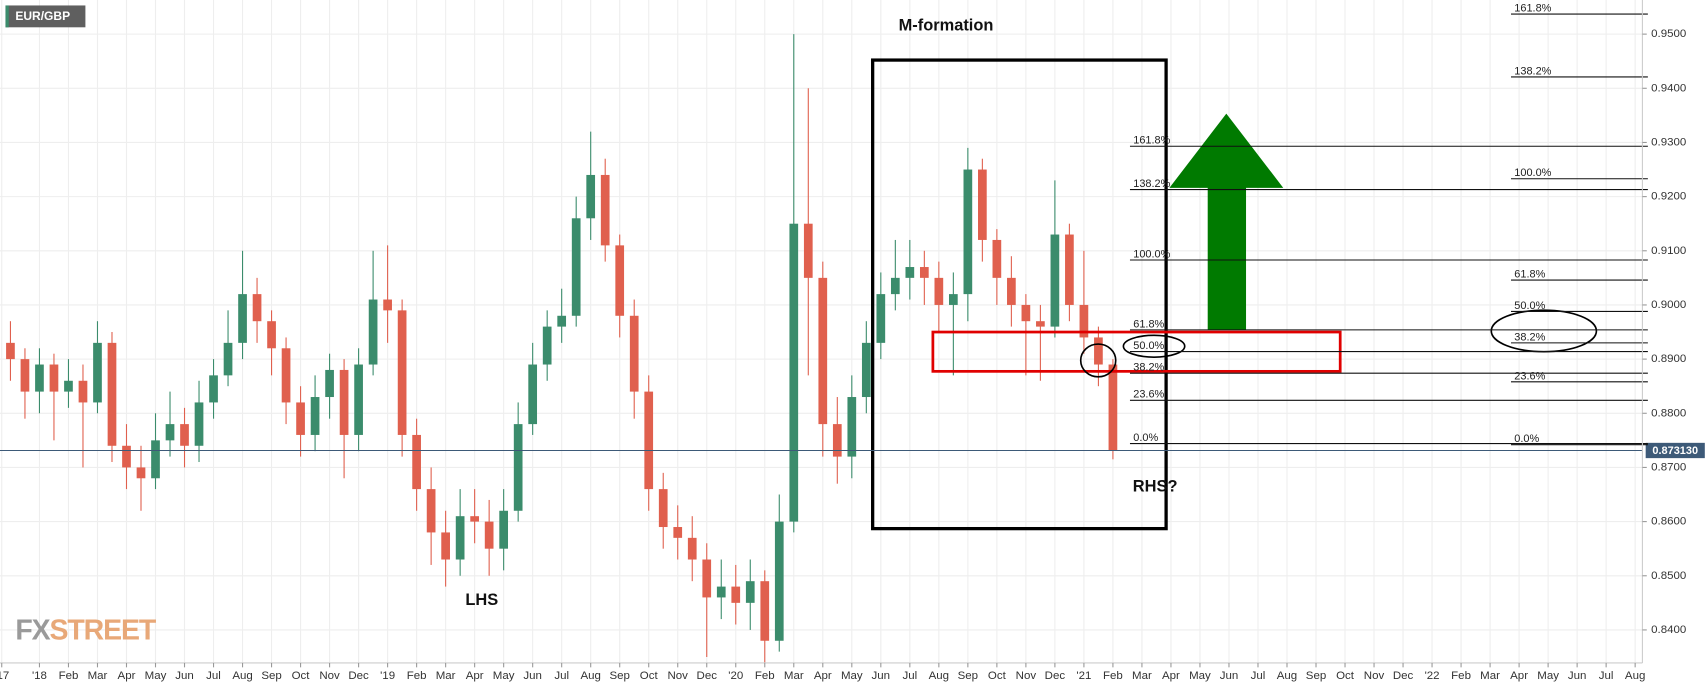 The image size is (1707, 687). I want to click on annotation: RHS?, so click(1155, 486).